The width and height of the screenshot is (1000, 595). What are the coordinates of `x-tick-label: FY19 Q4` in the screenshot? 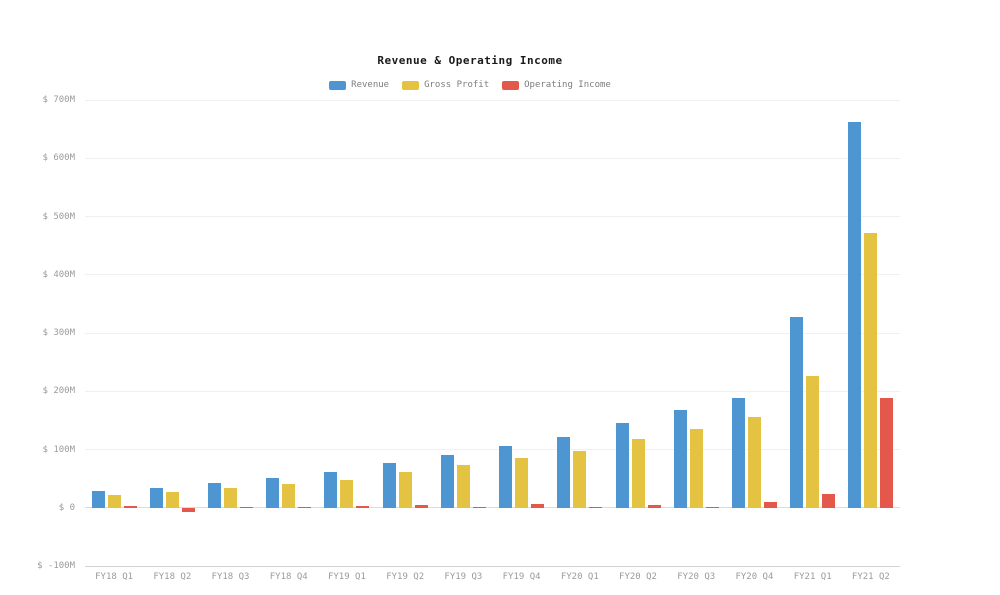 It's located at (521, 577).